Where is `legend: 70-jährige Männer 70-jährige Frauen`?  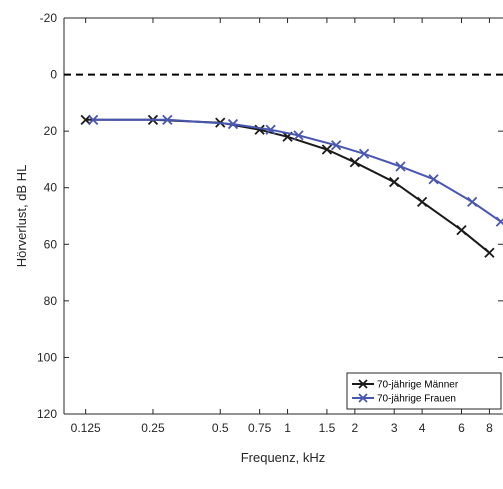 legend: 70-jährige Männer 70-jährige Frauen is located at coordinates (424, 391).